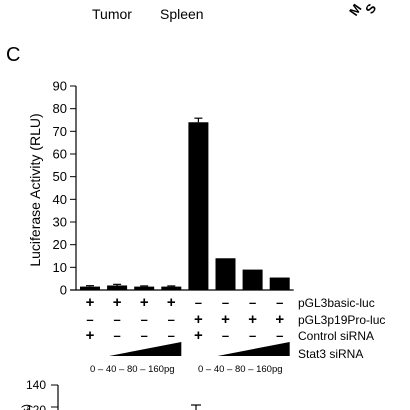  I want to click on y-tick-label: 80, so click(60, 108).